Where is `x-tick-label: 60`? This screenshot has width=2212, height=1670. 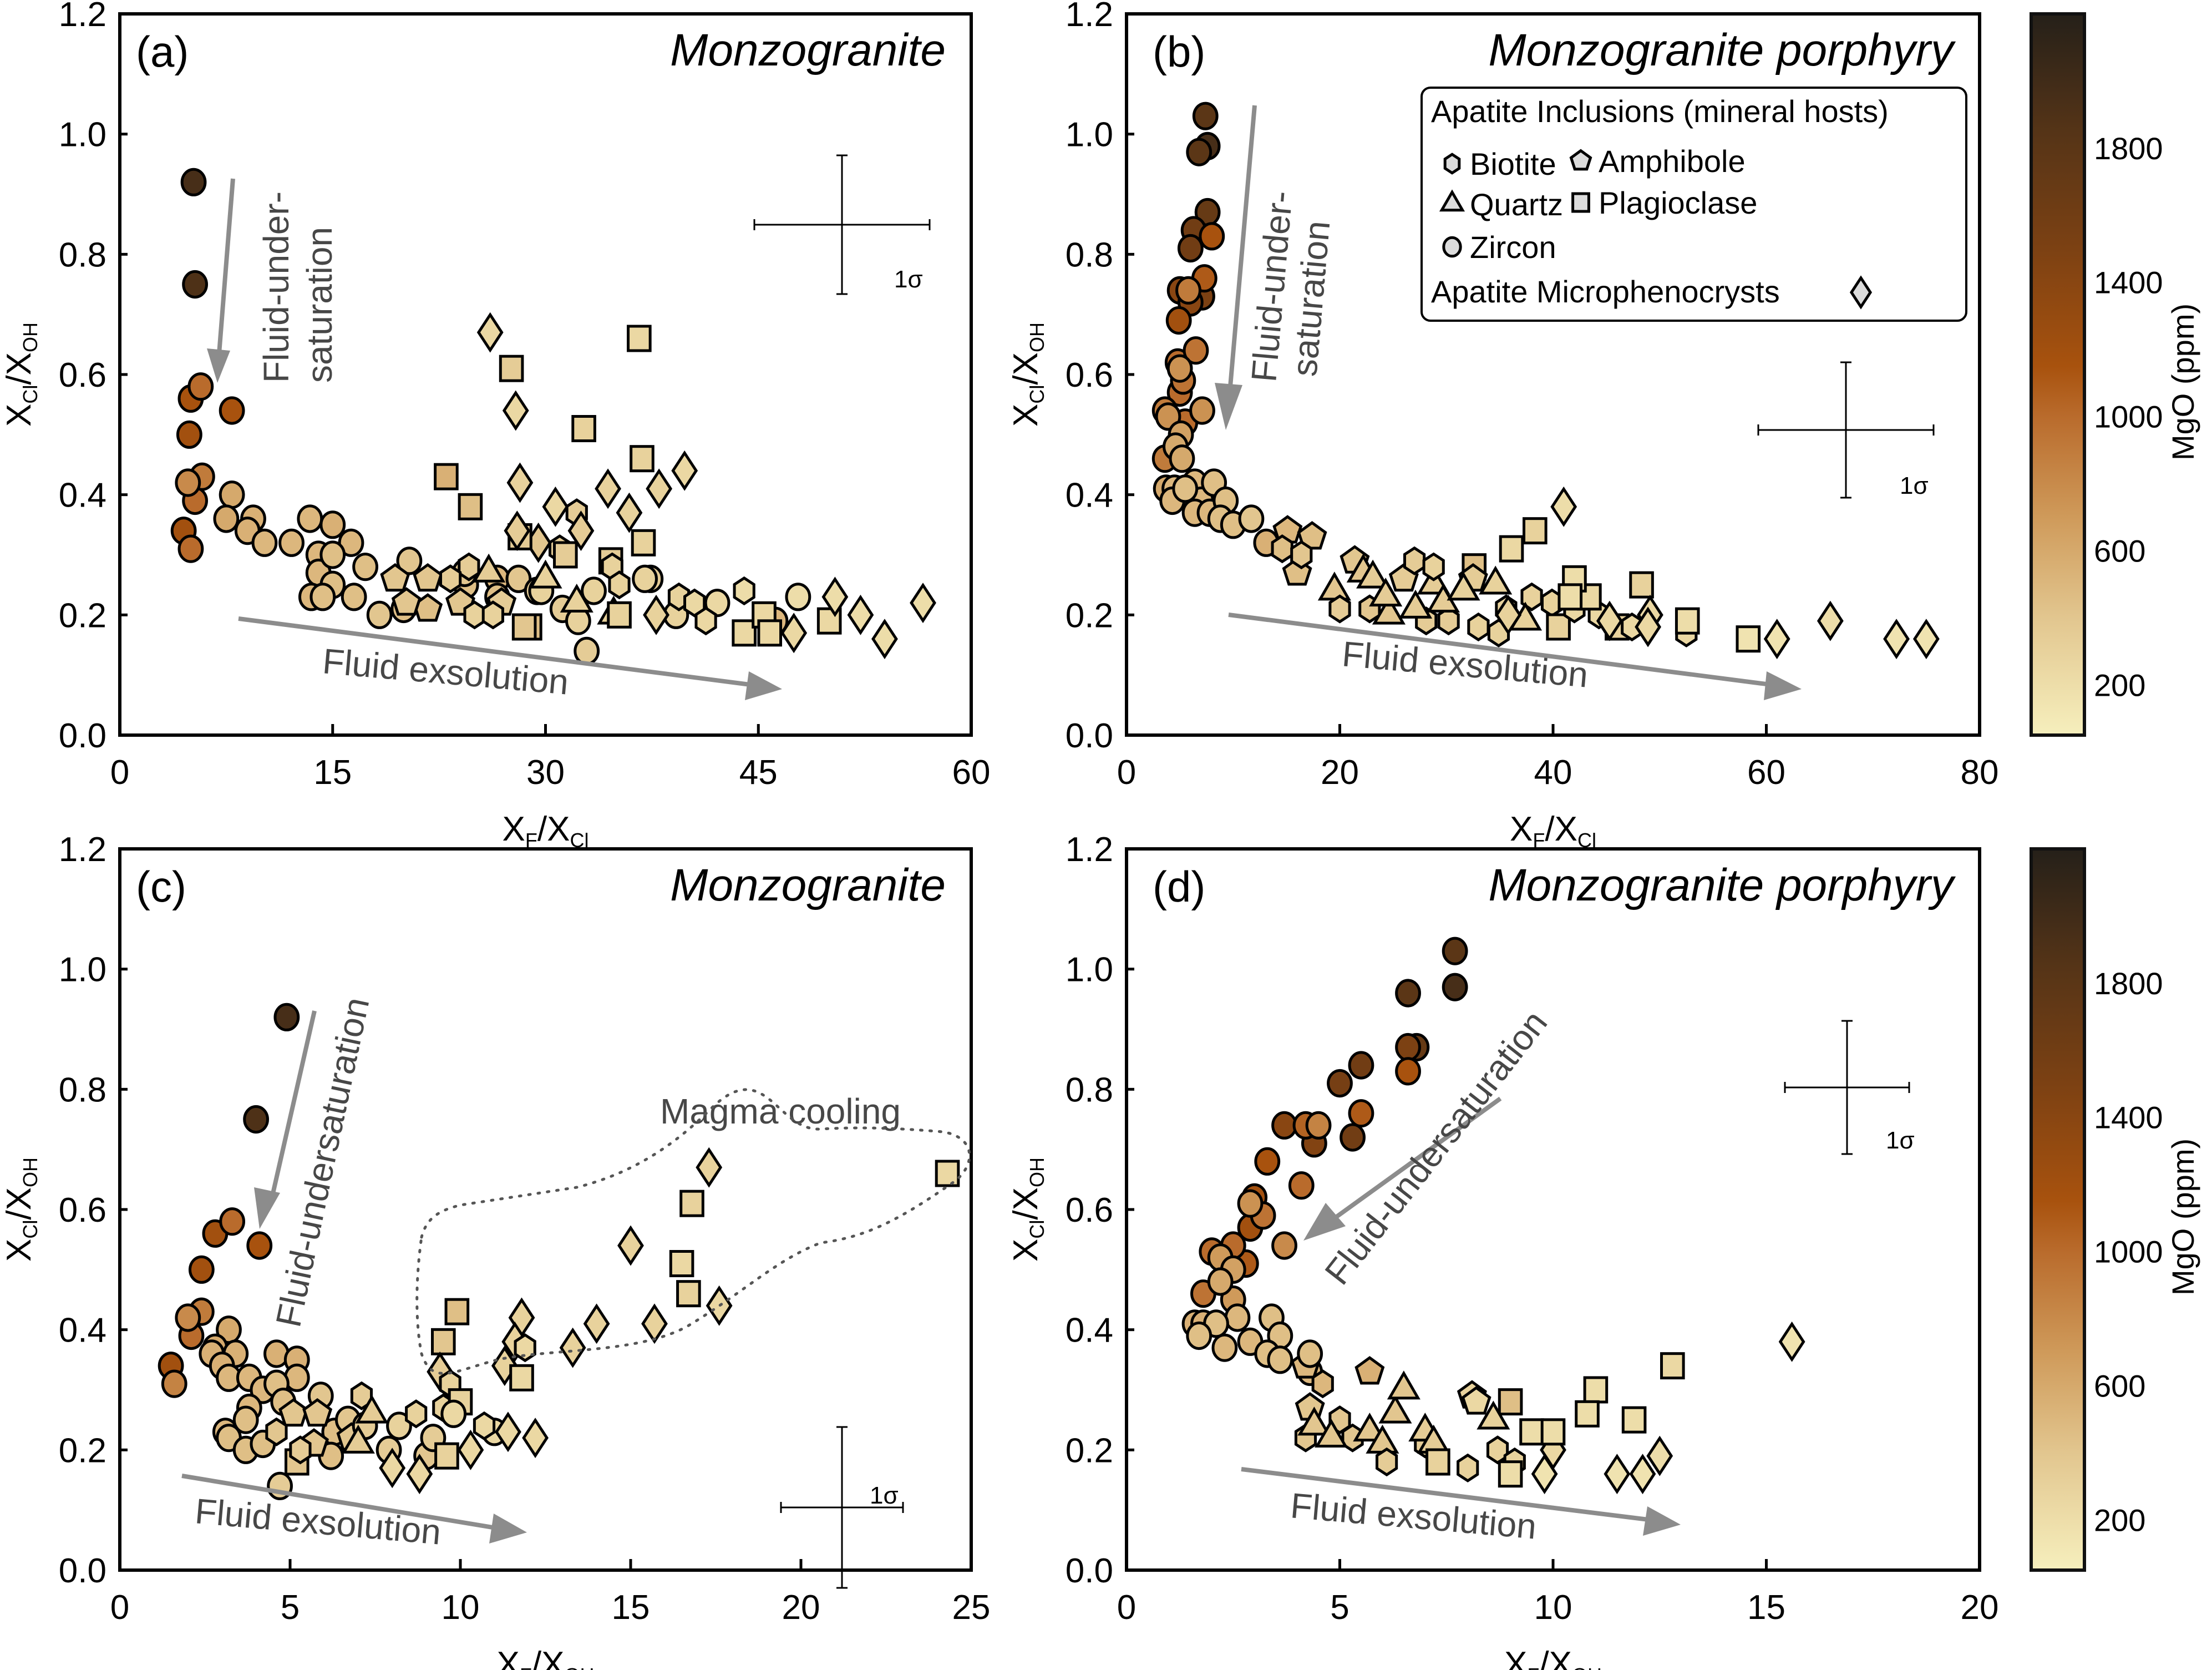
x-tick-label: 60 is located at coordinates (971, 772).